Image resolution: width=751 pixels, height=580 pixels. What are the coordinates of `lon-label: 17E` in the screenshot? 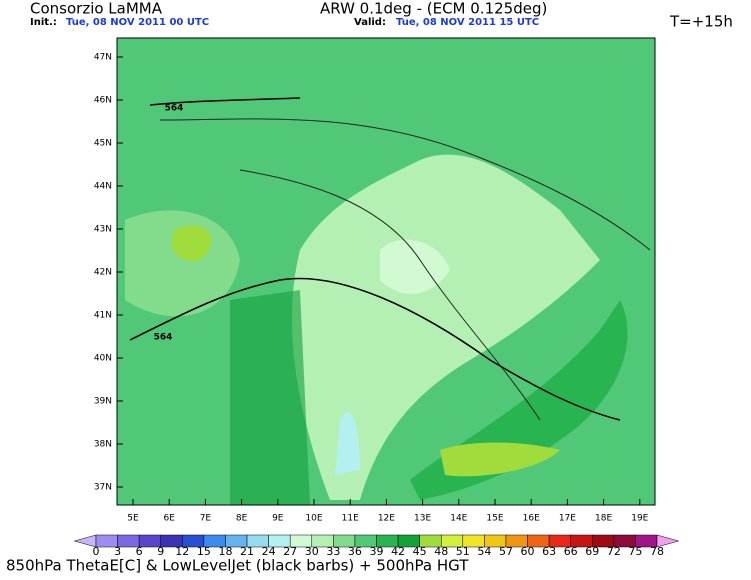 It's located at (567, 519).